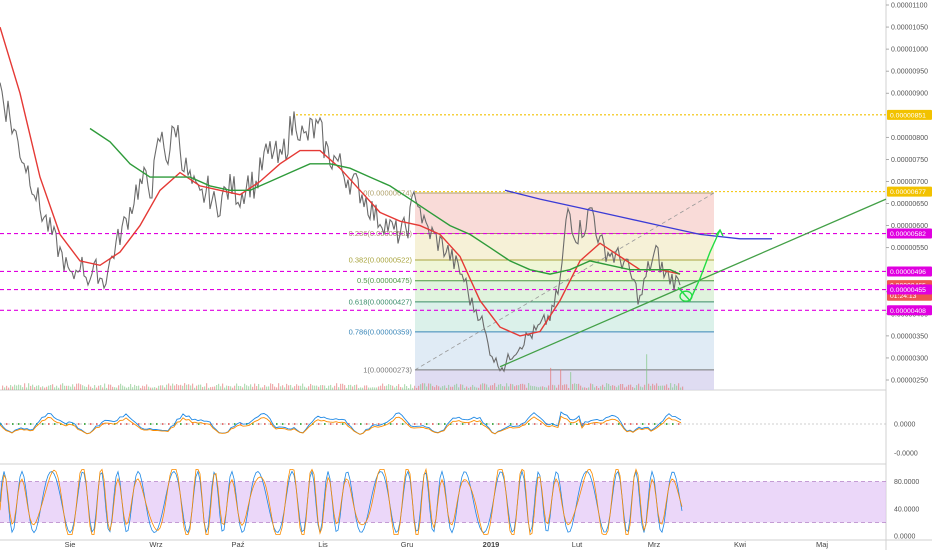 The width and height of the screenshot is (932, 550). Describe the element at coordinates (564, 350) in the screenshot. I see `fib-zone` at that location.